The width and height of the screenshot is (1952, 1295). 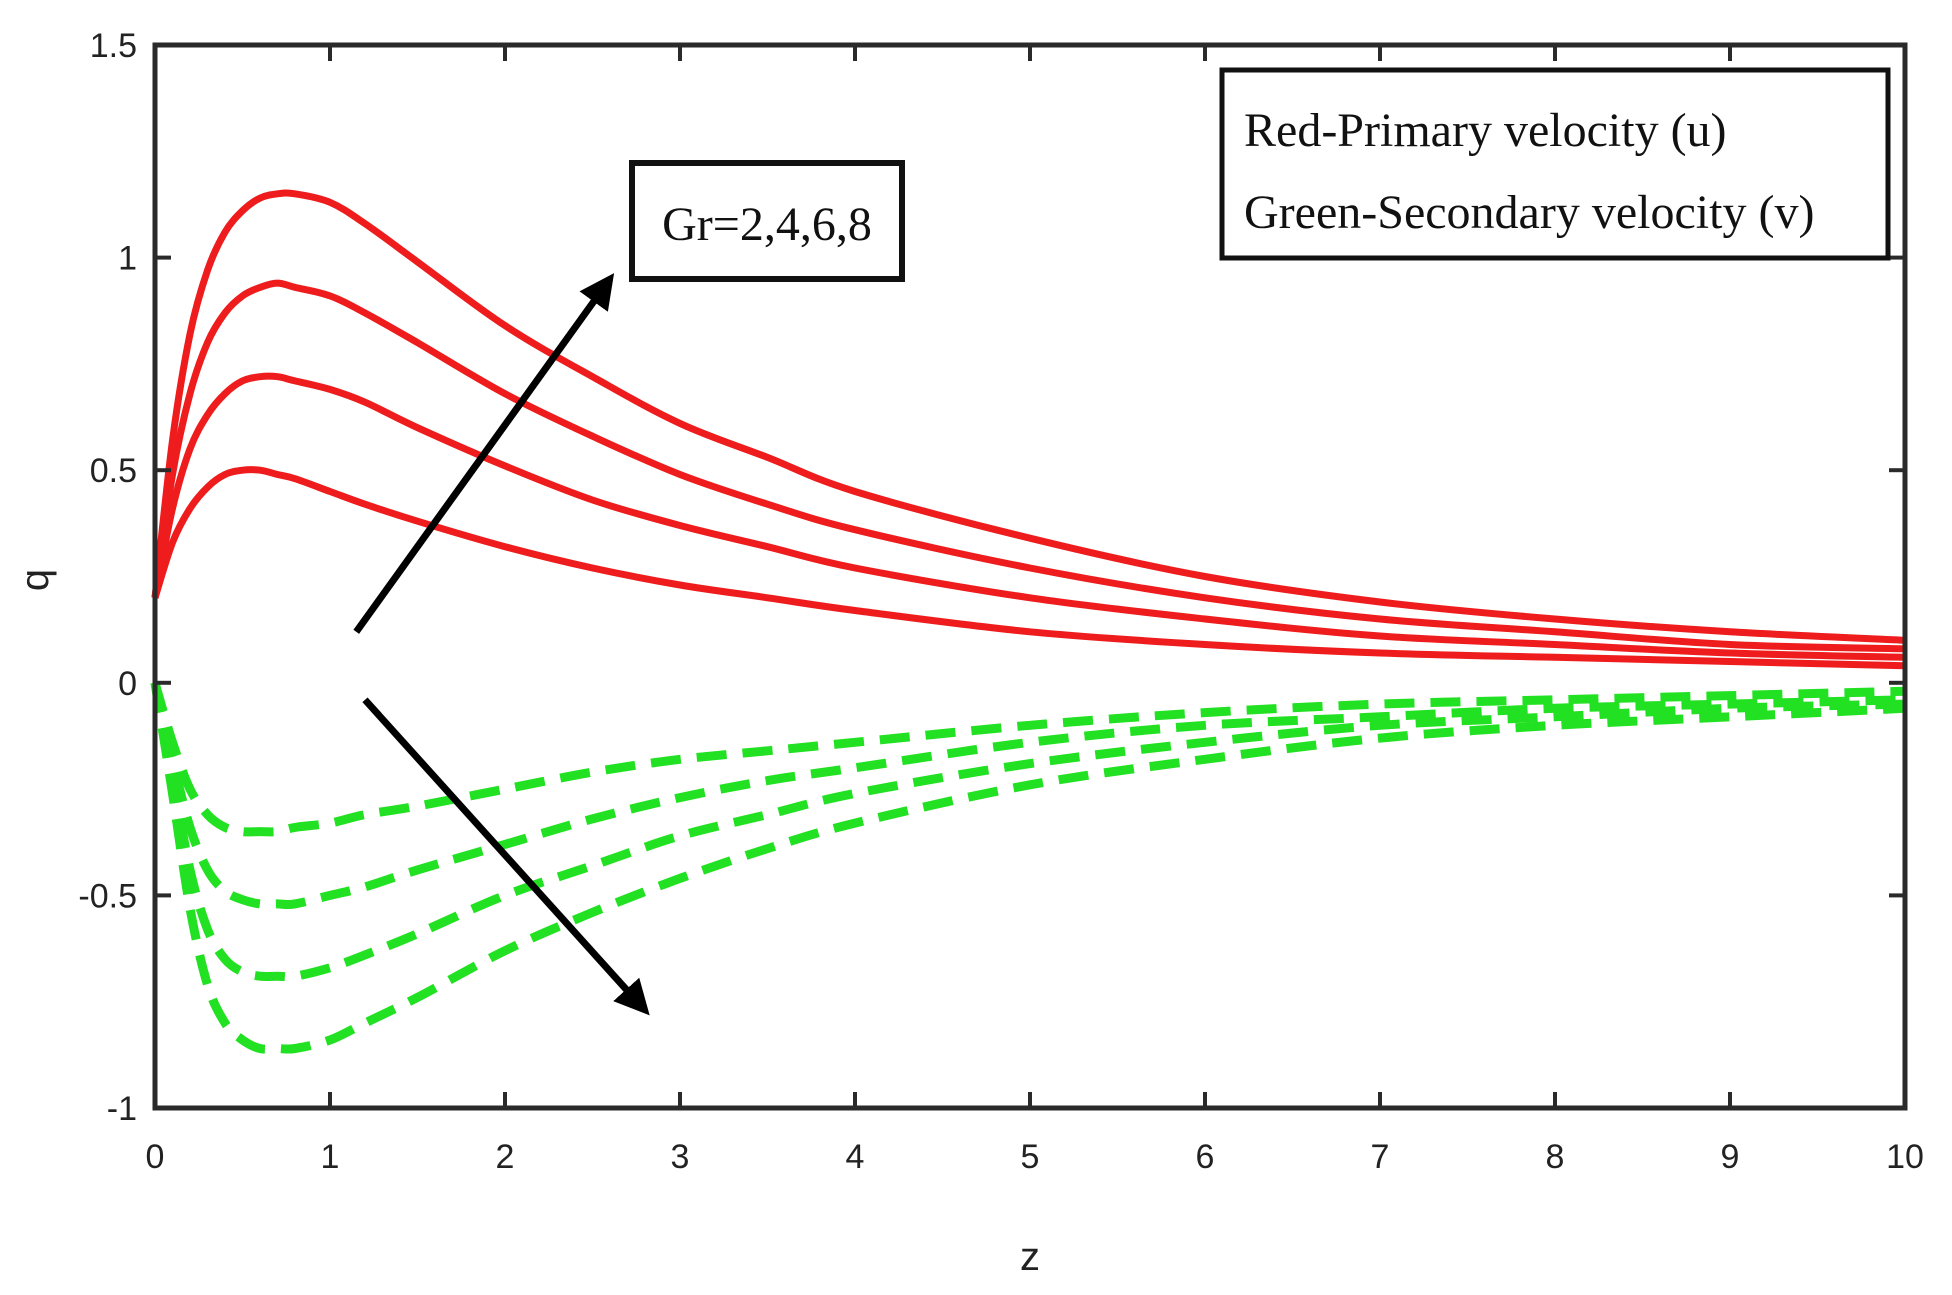 I want to click on x-tick-label: 8, so click(x=1555, y=1157).